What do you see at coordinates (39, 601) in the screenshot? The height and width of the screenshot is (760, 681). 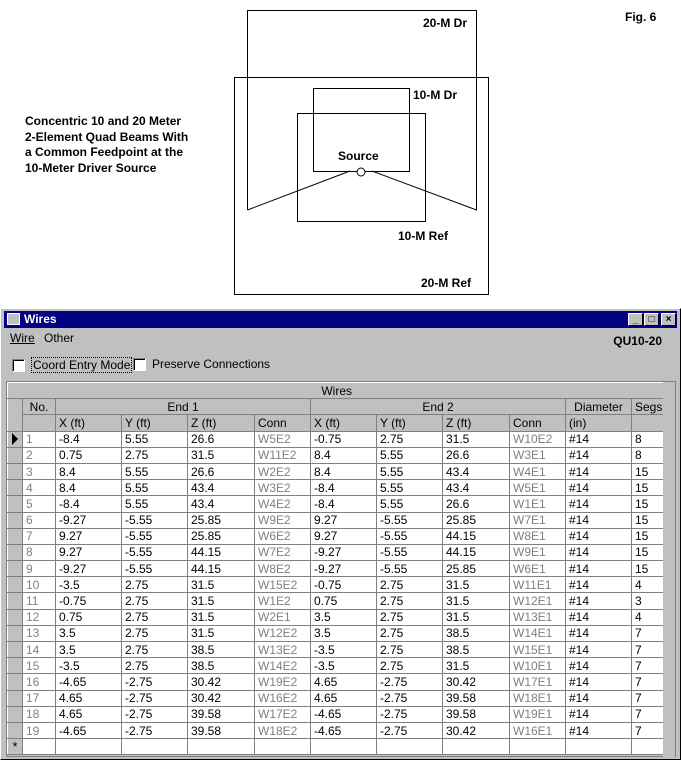 I see `cell-no: 11` at bounding box center [39, 601].